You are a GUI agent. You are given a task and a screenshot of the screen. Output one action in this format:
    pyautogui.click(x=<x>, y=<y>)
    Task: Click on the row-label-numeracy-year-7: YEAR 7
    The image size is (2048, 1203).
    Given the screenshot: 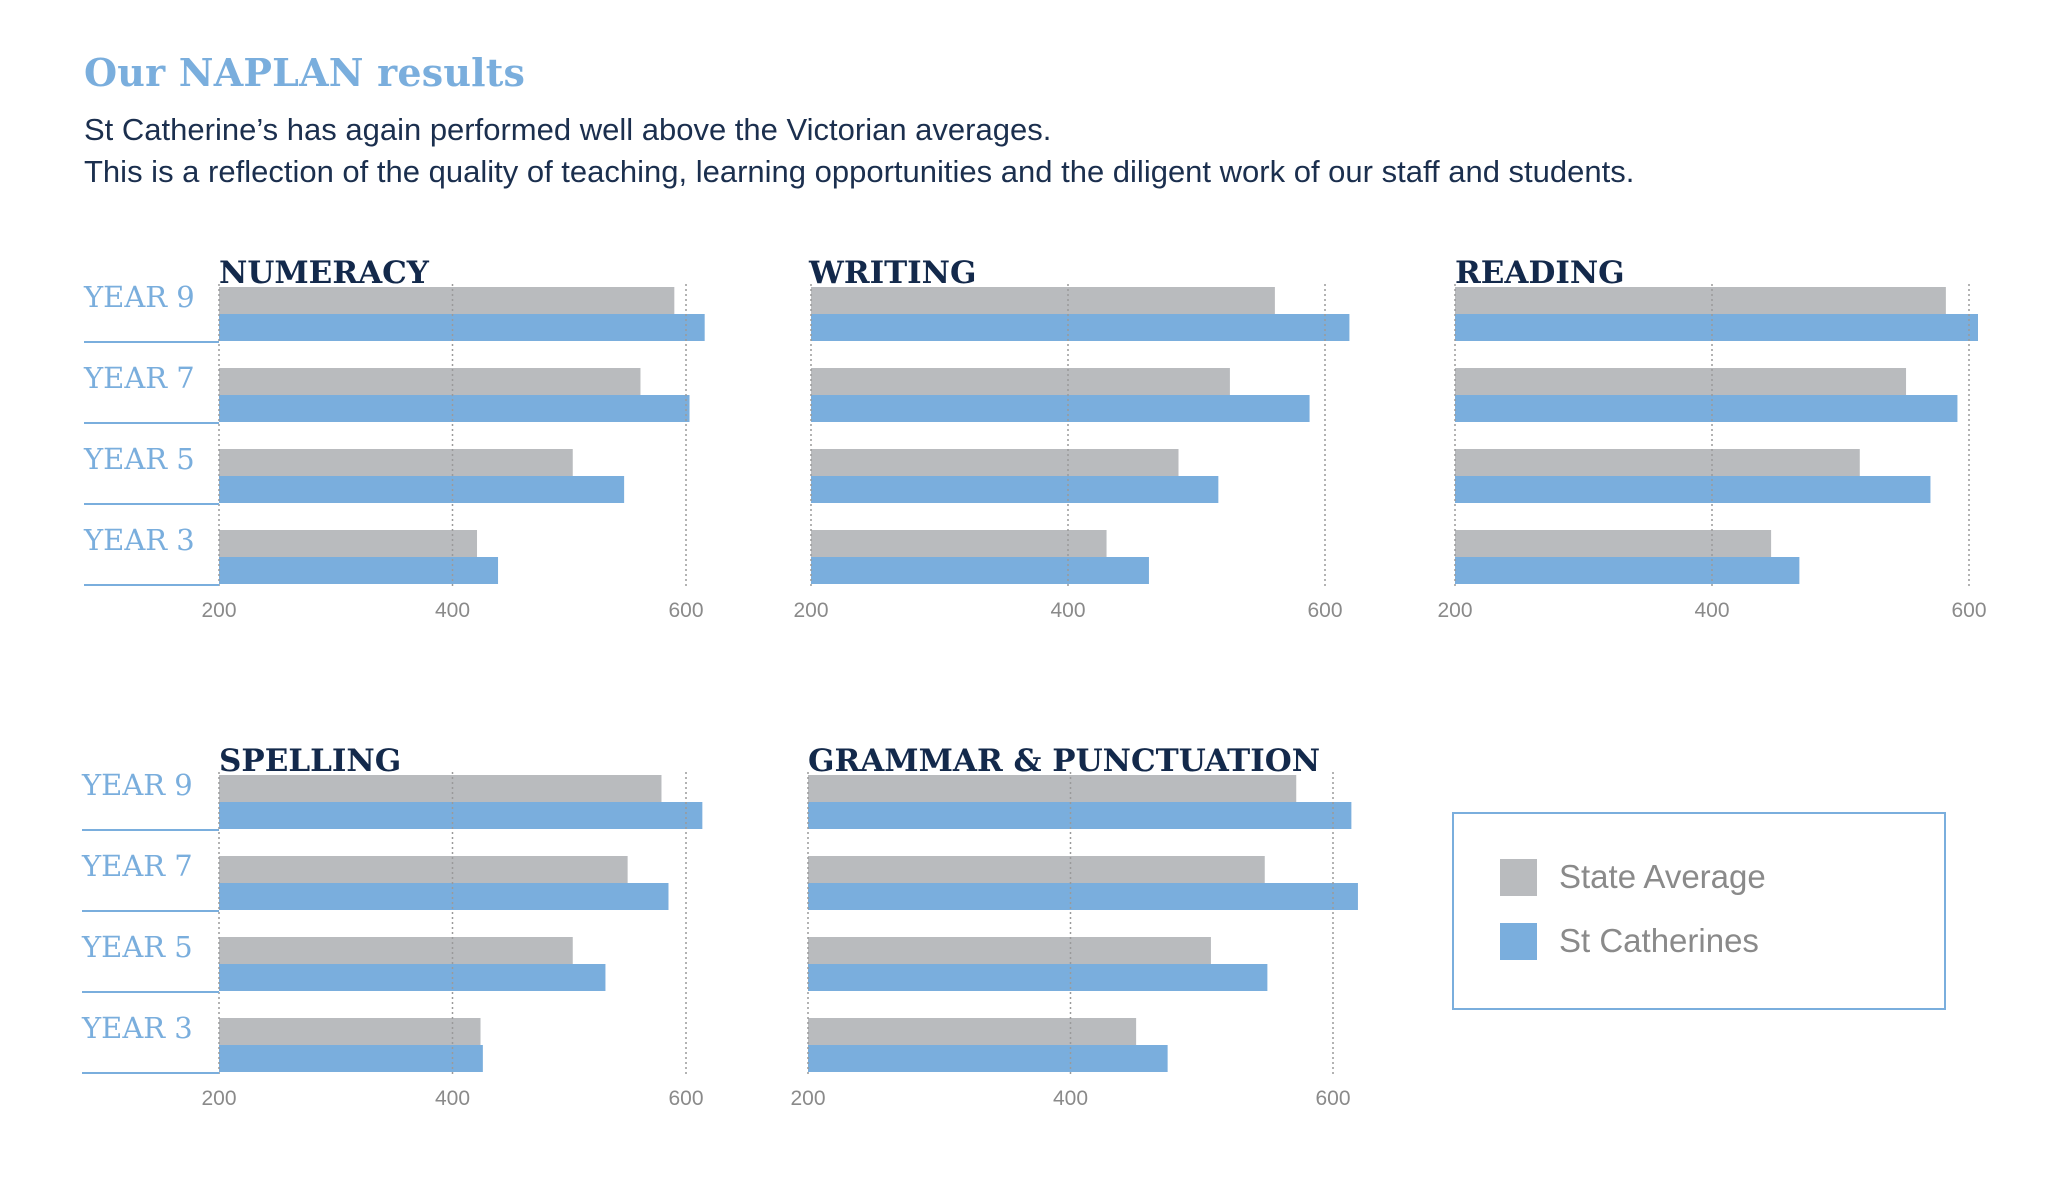 What is the action you would take?
    pyautogui.click(x=139, y=378)
    